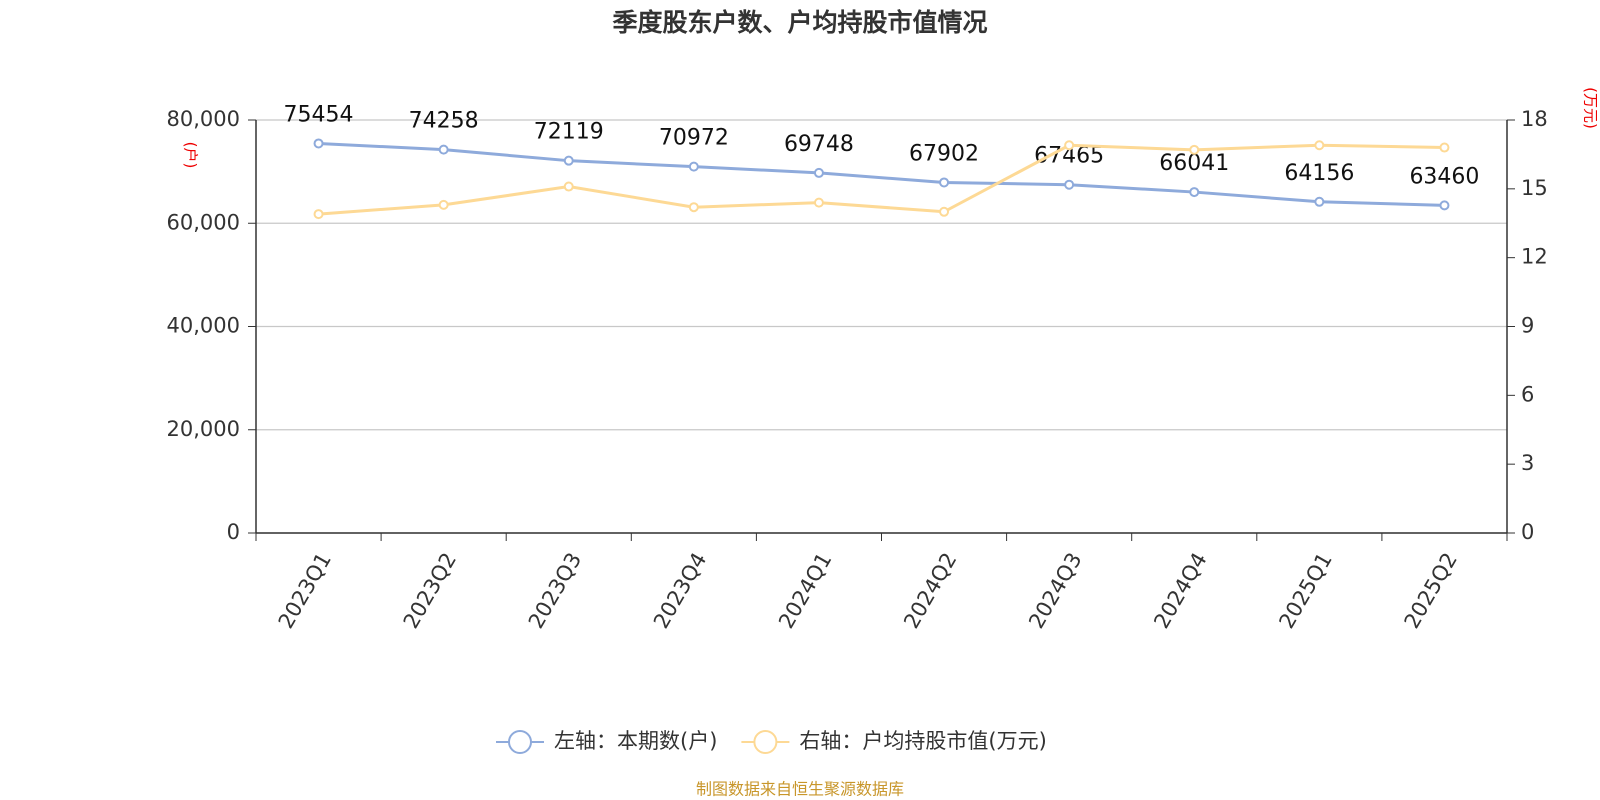 Image resolution: width=1600 pixels, height=800 pixels. Describe the element at coordinates (1431, 591) in the screenshot. I see `x-tick-label: 2025Q2` at that location.